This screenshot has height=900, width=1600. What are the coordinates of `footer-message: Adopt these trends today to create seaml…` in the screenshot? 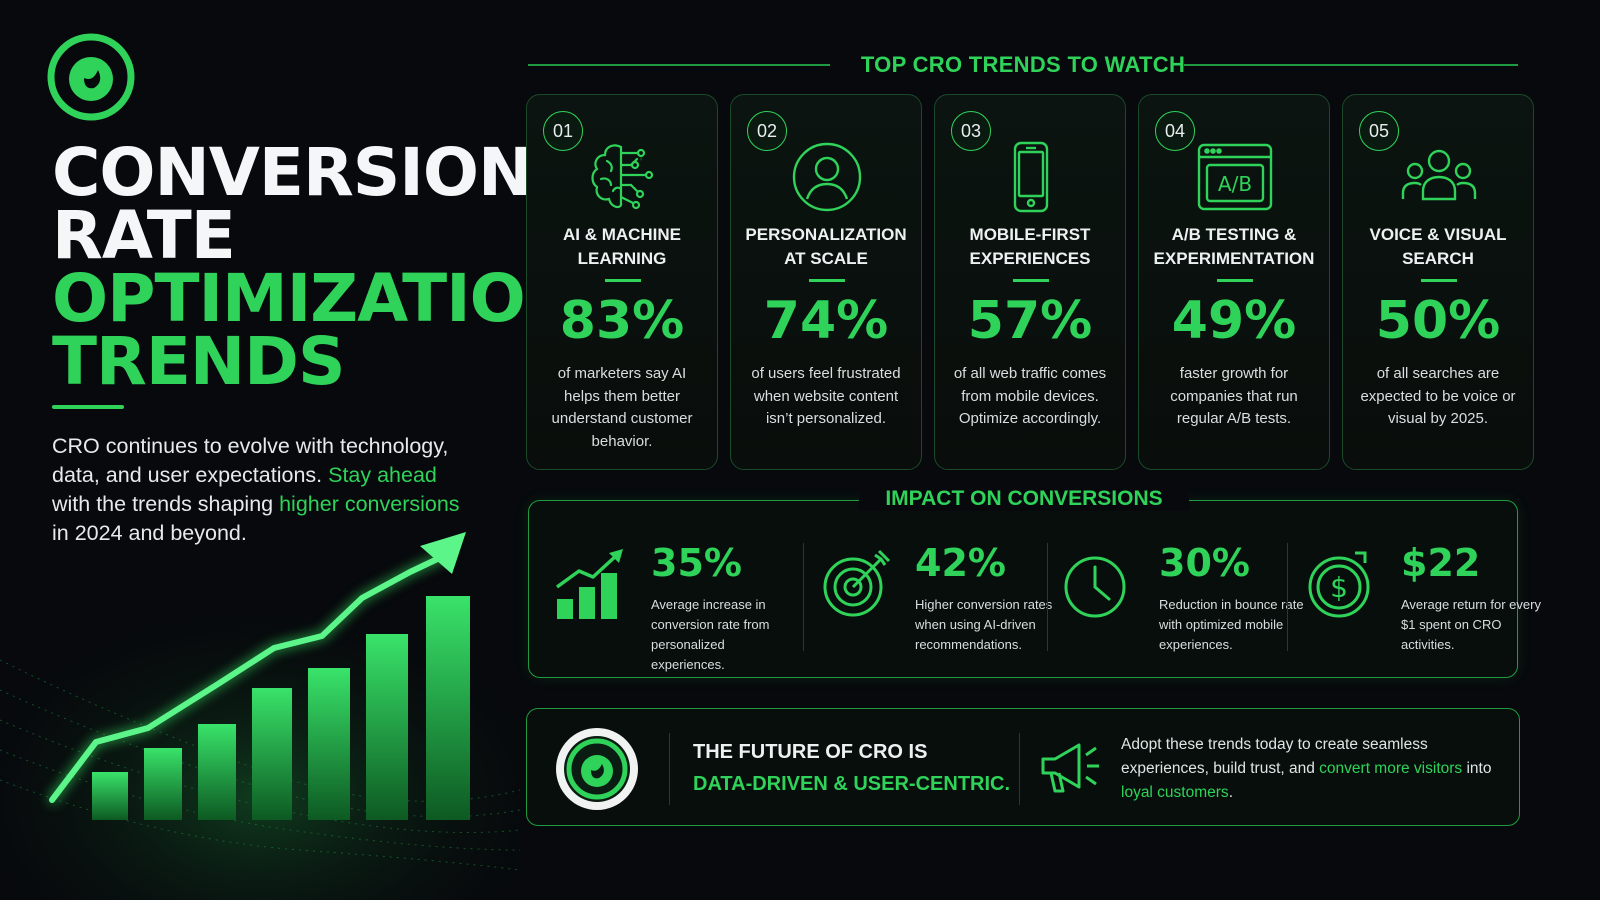 It's located at (1311, 769).